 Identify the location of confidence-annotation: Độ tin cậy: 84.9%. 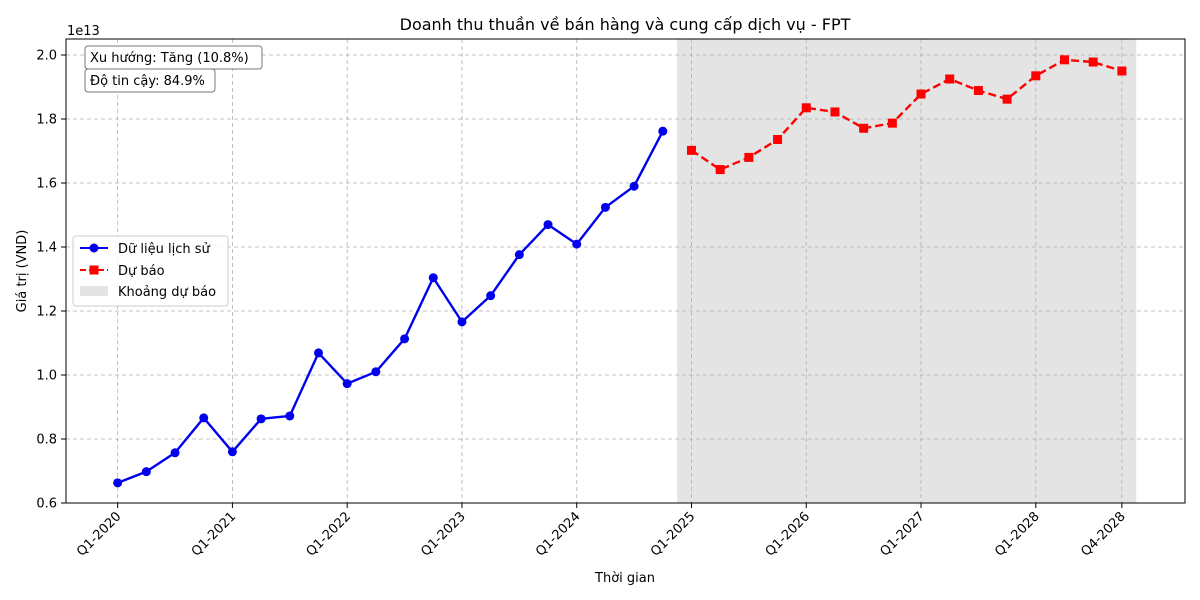
(150, 80).